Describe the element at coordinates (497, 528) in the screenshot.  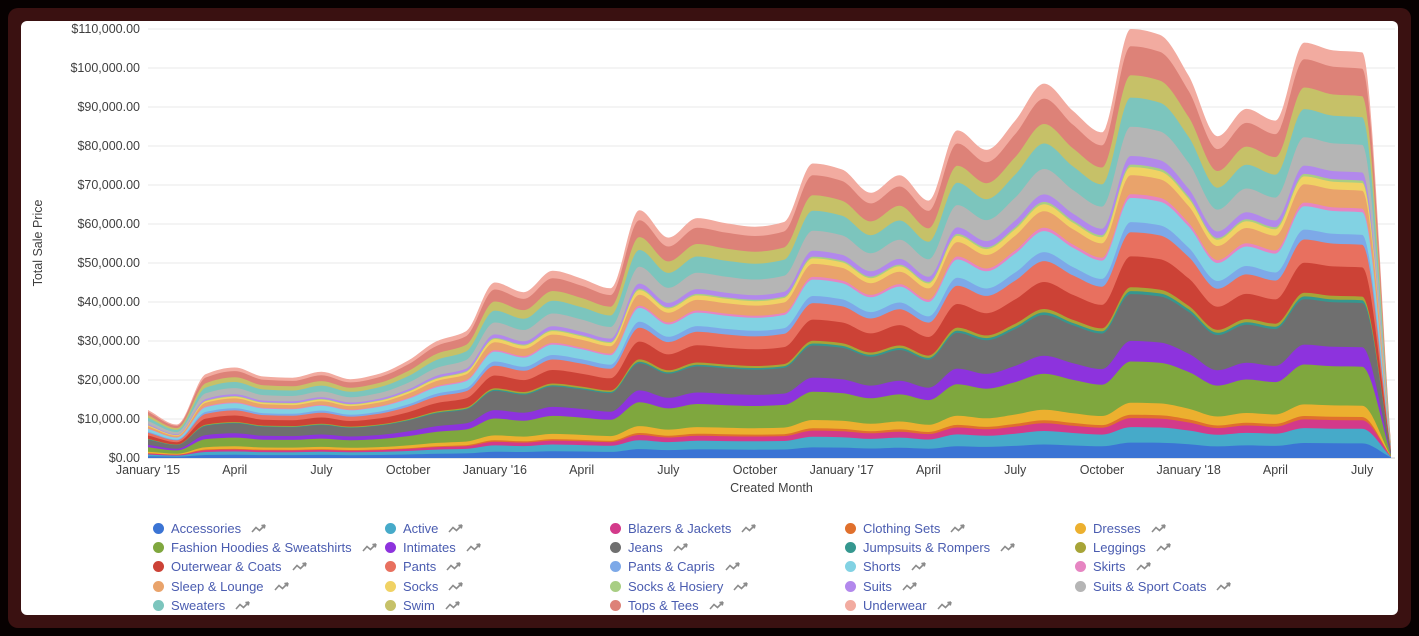
I see `legend-item-active: Active` at that location.